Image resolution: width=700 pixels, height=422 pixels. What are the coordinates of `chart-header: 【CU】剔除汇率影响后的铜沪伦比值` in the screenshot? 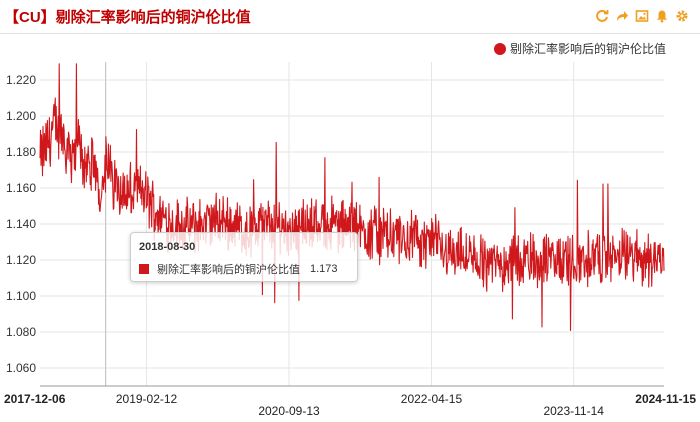 It's located at (350, 17).